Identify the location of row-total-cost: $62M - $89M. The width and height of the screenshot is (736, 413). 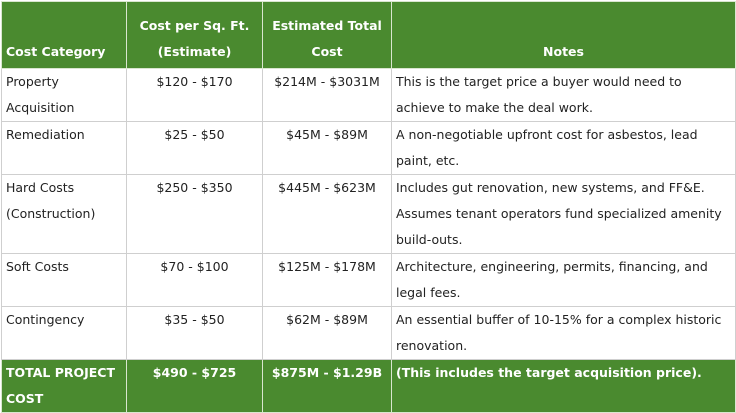
(327, 333).